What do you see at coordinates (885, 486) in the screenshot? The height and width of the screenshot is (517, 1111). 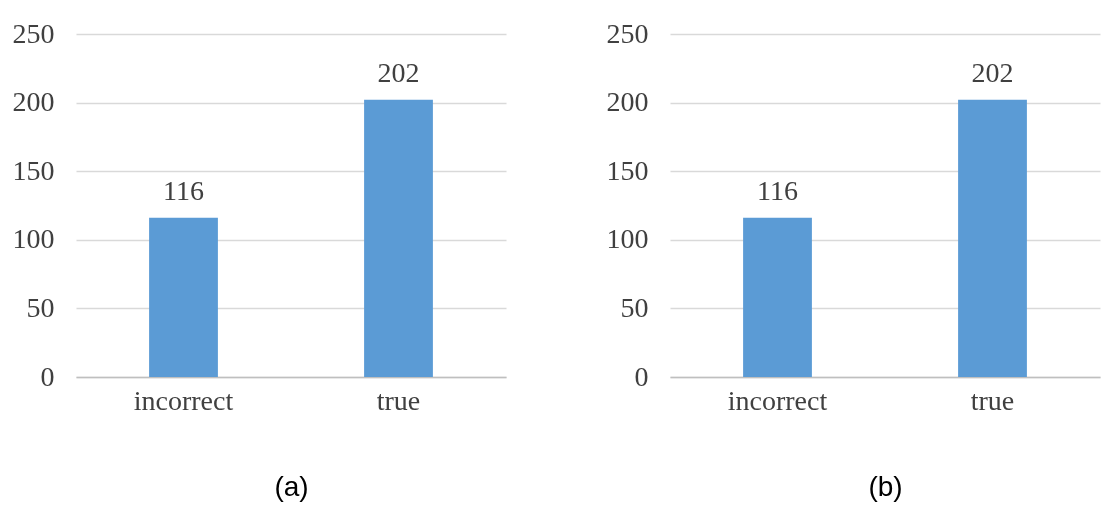 I see `x-axis-title: (b)` at bounding box center [885, 486].